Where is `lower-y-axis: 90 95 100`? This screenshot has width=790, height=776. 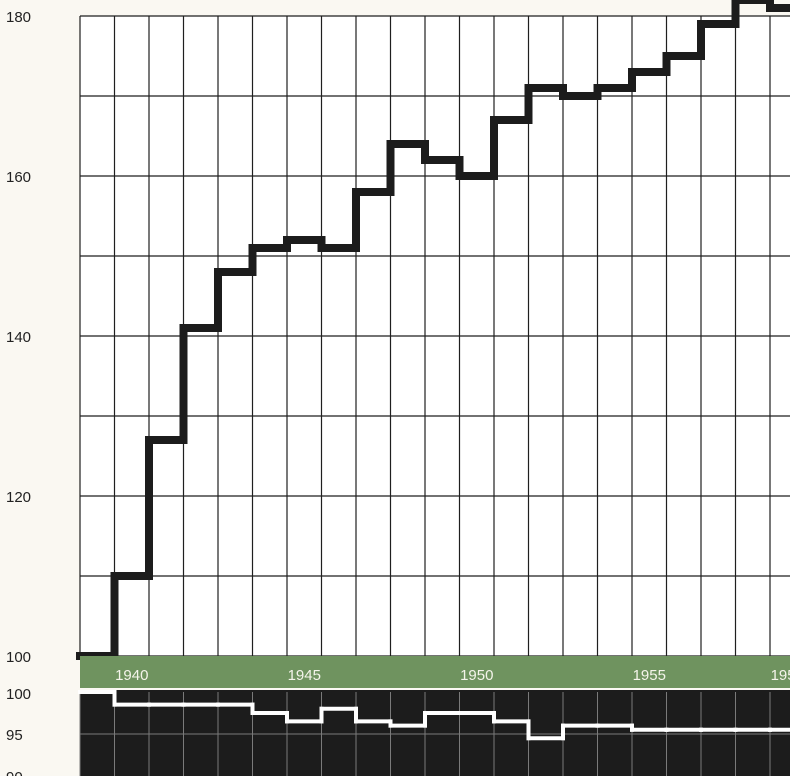
lower-y-axis: 90 95 100 is located at coordinates (18, 731).